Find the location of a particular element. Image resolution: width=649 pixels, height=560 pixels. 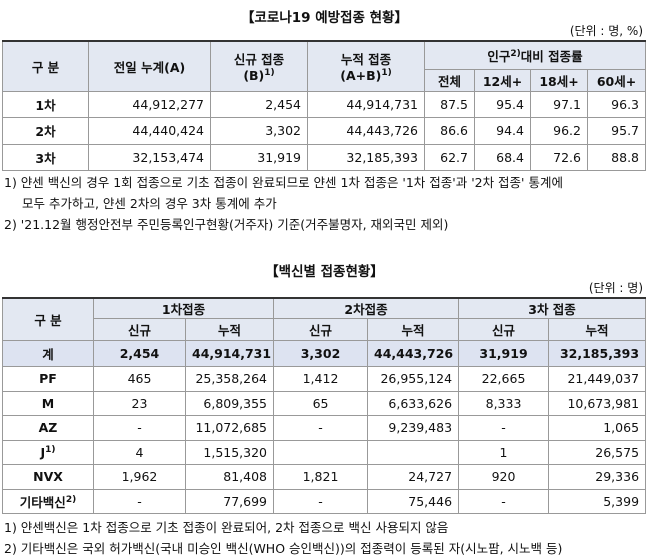

cell: 1,412 is located at coordinates (321, 379).